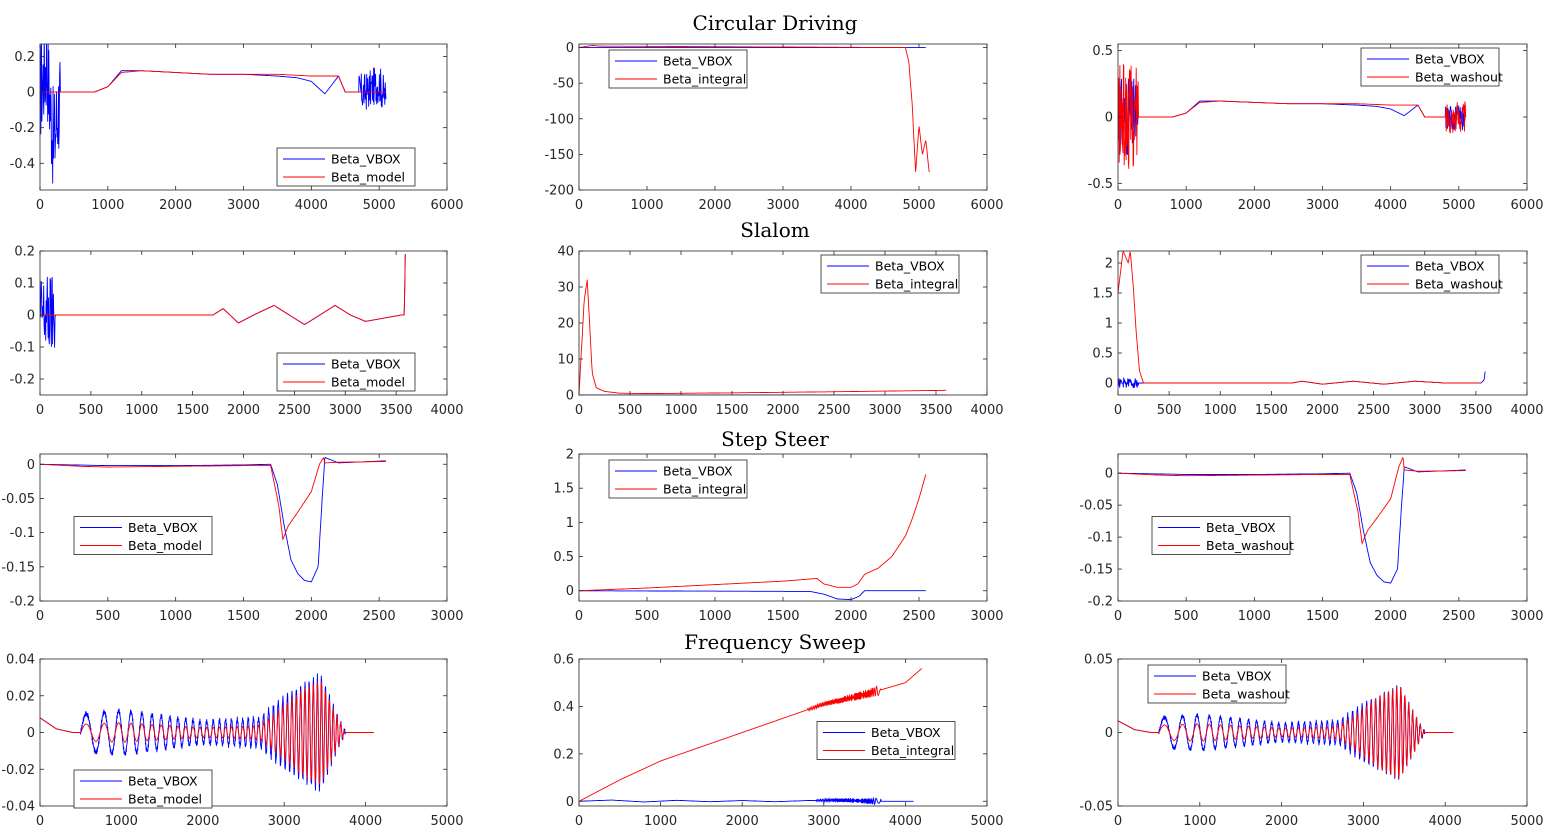 This screenshot has width=1552, height=839. Describe the element at coordinates (18, 807) in the screenshot. I see `y-tick-label: -0.04` at that location.